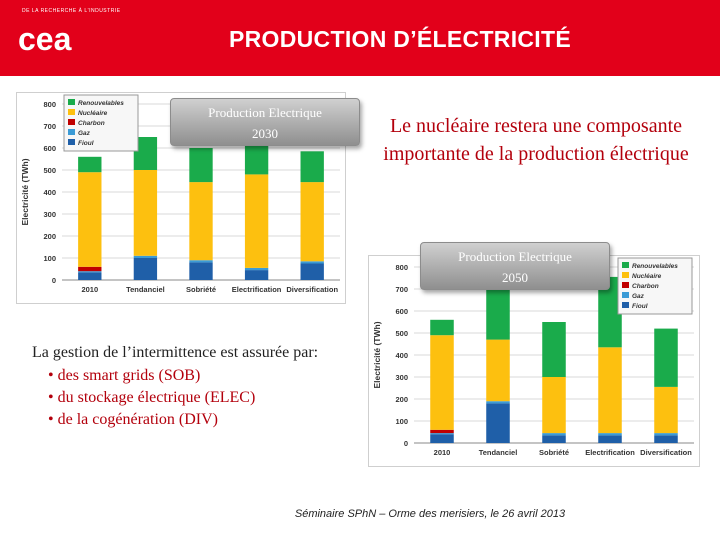  Describe the element at coordinates (265, 112) in the screenshot. I see `badge-2030-line1: Production Electrique` at that location.